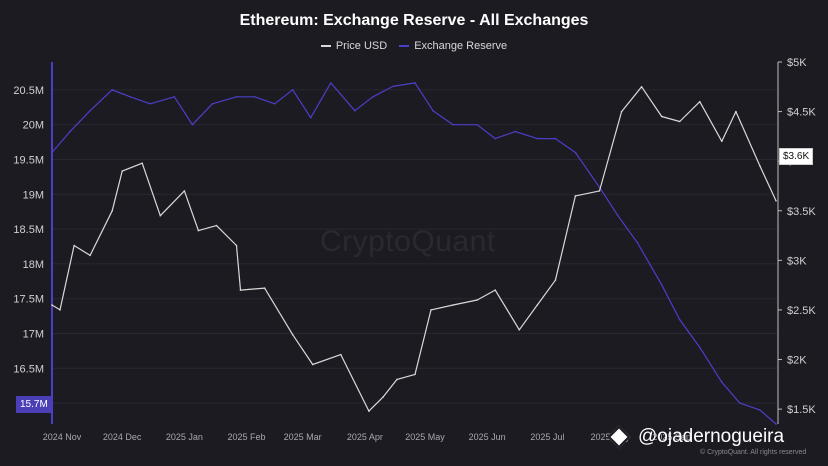  I want to click on y-left-tick-label: 16.5M, so click(28, 369).